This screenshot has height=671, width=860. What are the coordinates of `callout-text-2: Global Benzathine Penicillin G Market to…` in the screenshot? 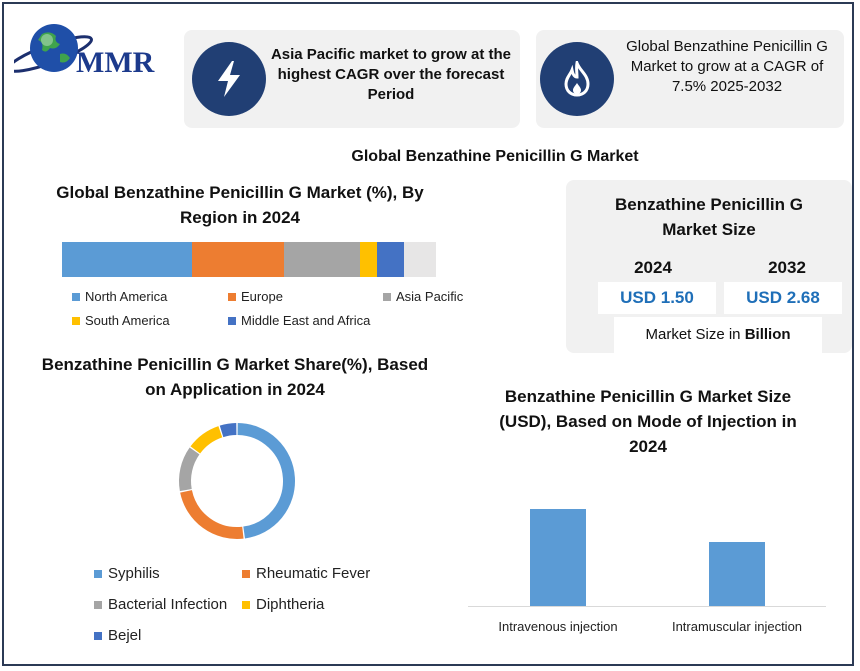 It's located at (727, 66).